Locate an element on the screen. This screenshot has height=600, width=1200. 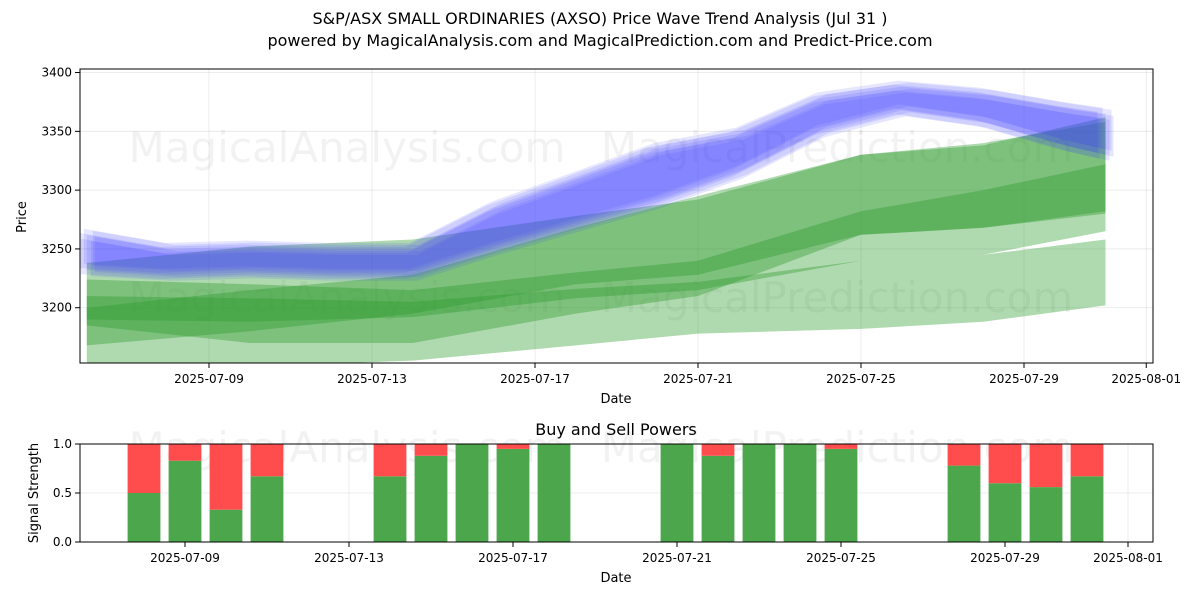
price-x-tick-label: 2025-07-09 is located at coordinates (209, 379).